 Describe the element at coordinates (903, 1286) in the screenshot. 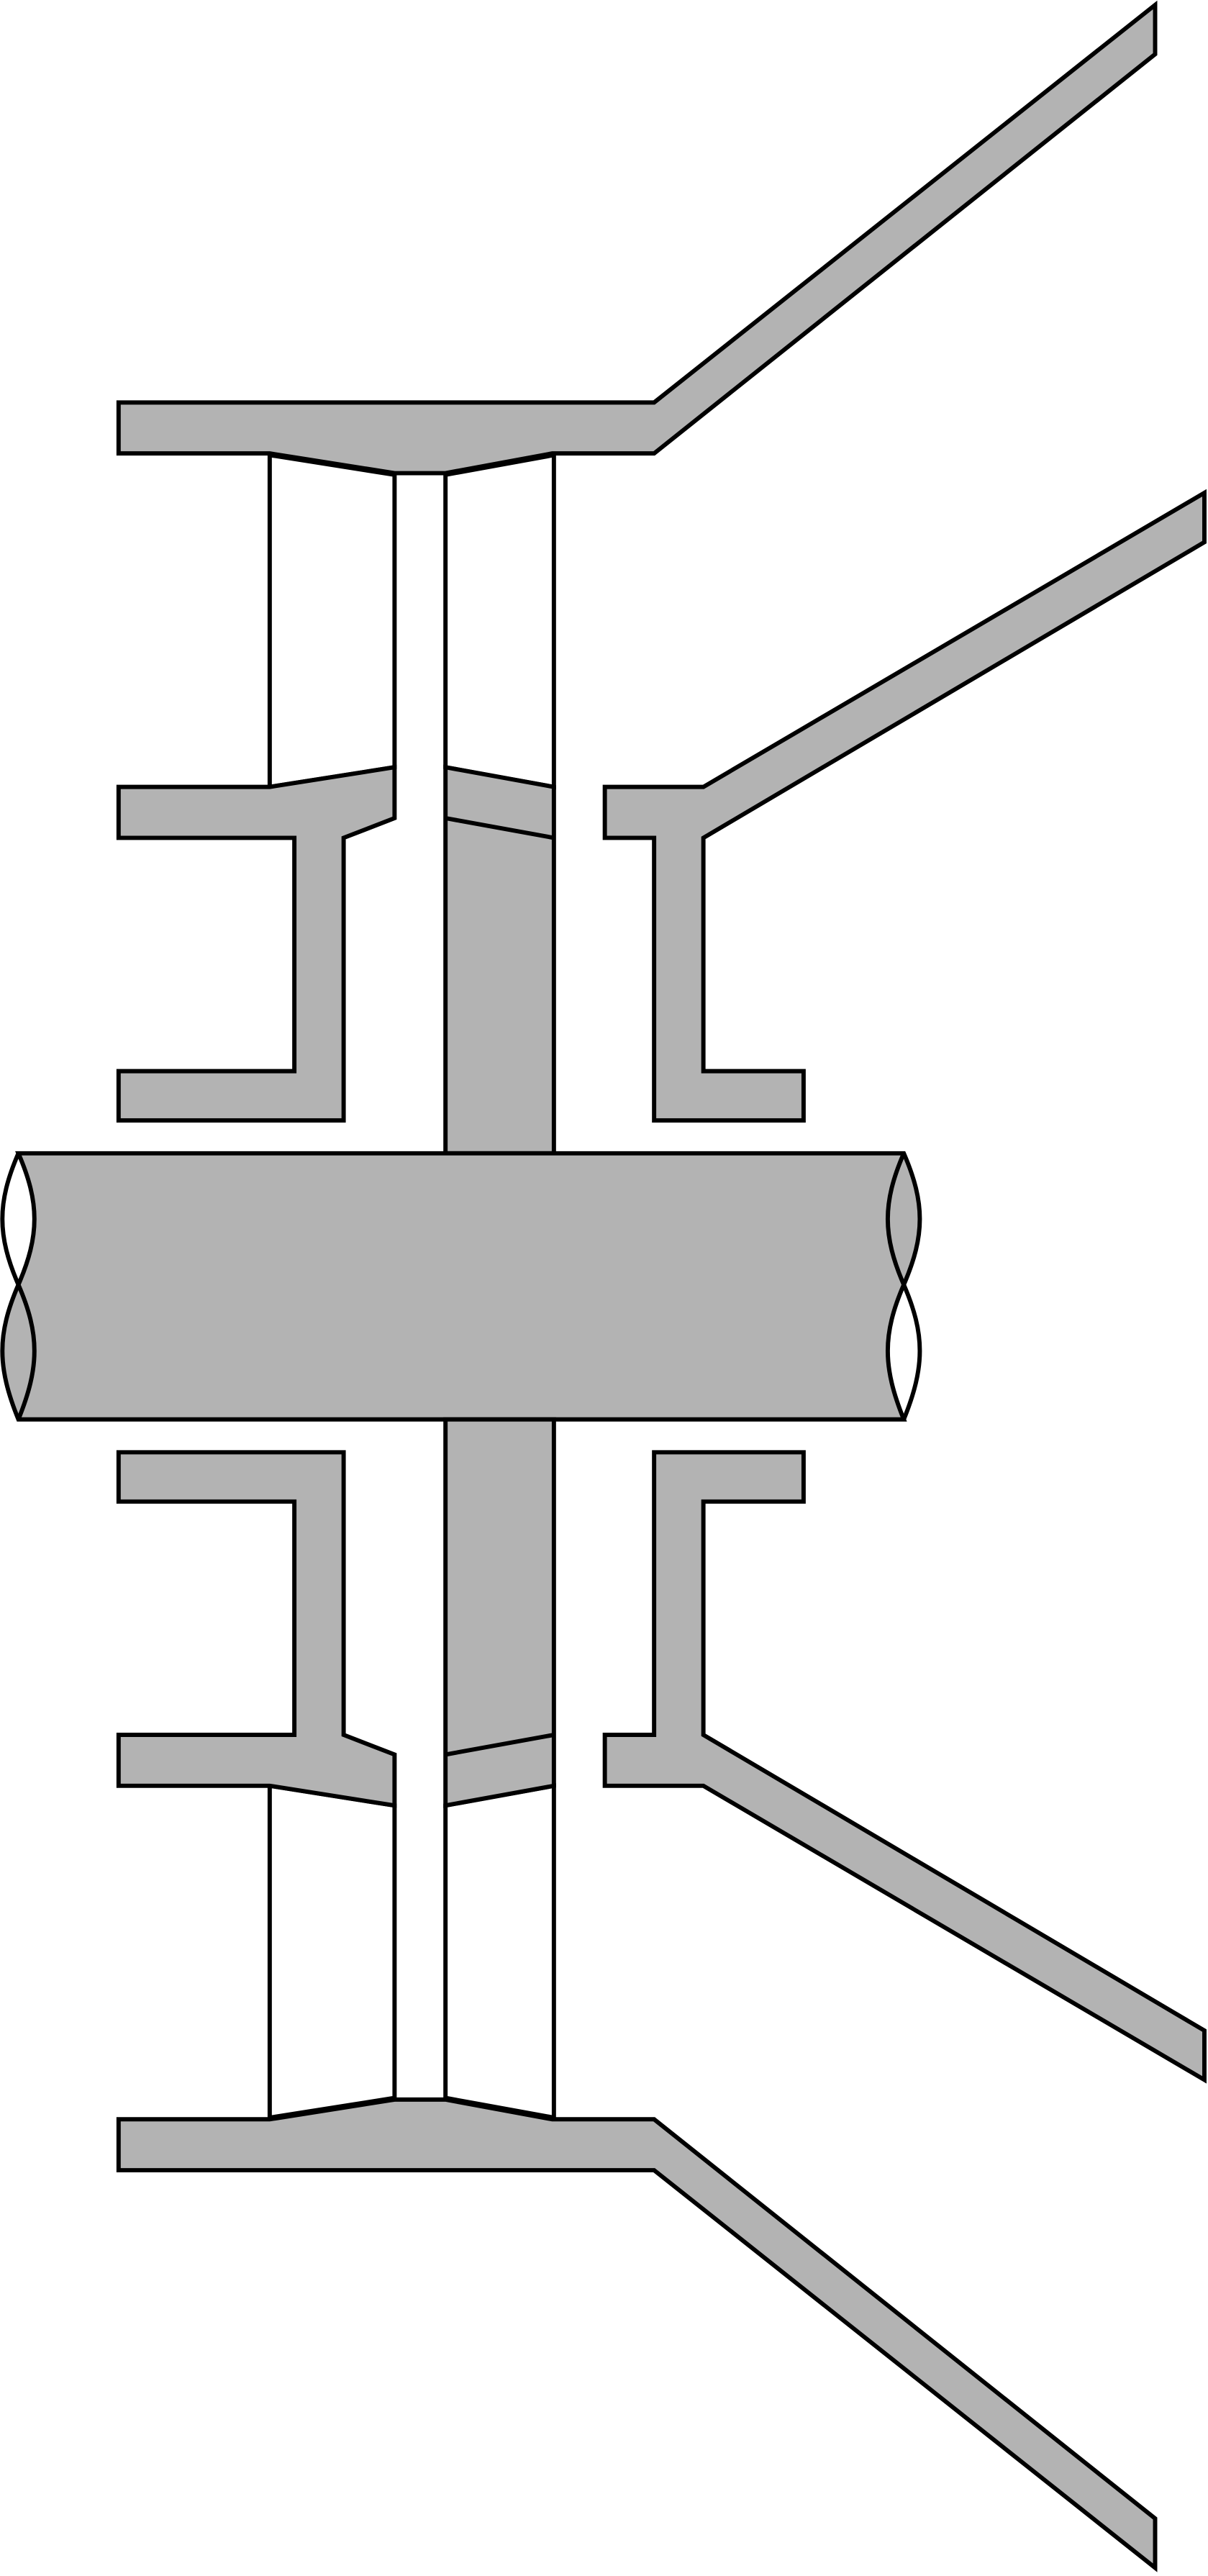

I see `shaft-right-break-line` at that location.